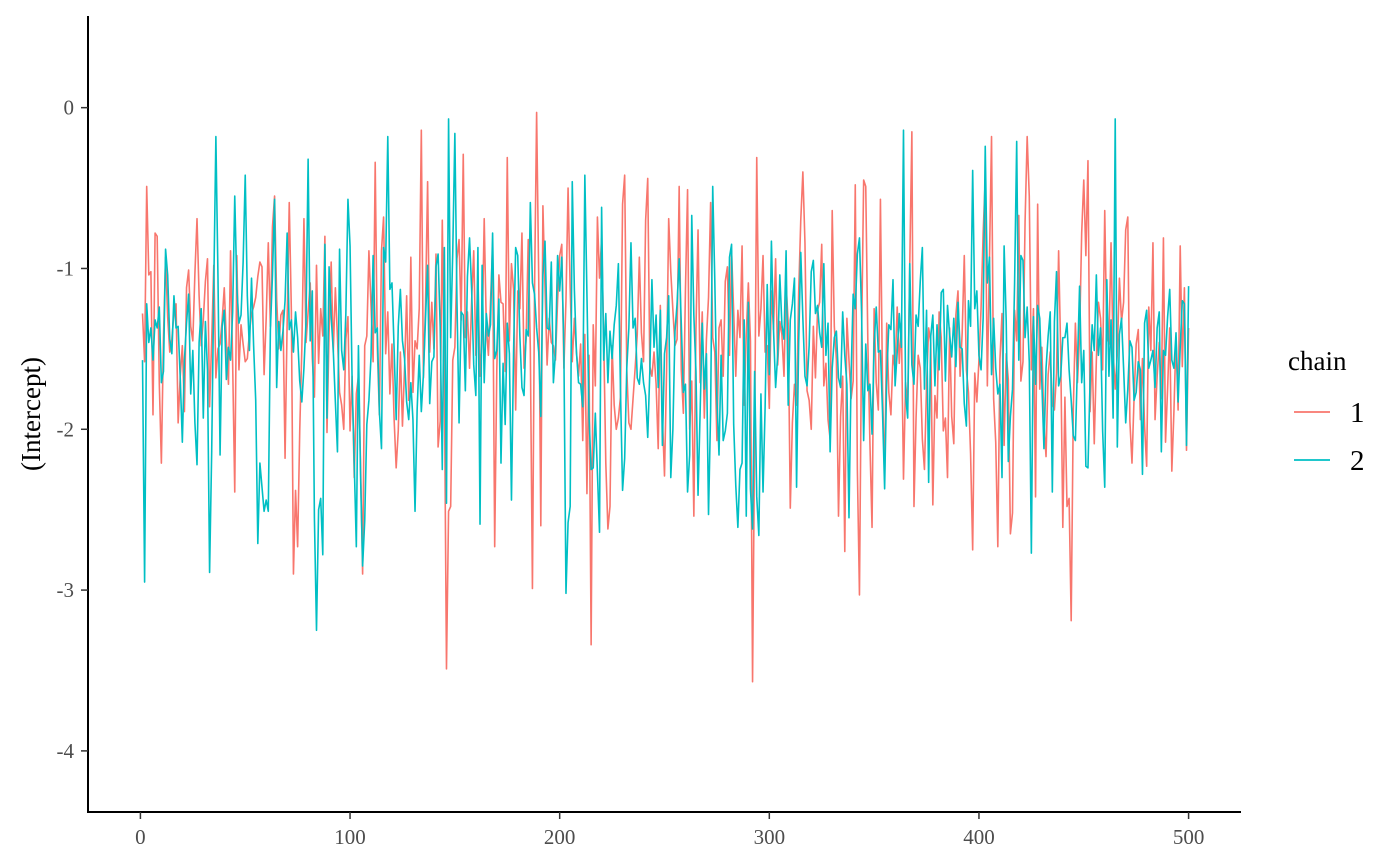 This screenshot has height=866, width=1400. What do you see at coordinates (66, 590) in the screenshot?
I see `y-tick-label: -3` at bounding box center [66, 590].